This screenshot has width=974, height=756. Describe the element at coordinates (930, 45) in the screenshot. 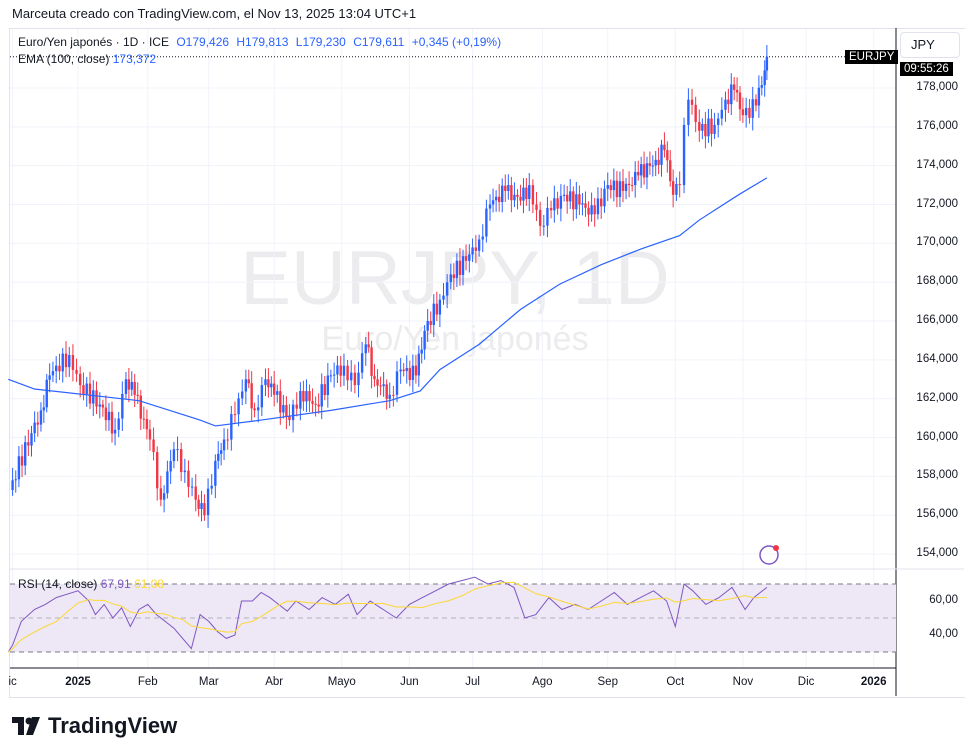

I see `currency-selector: JPY` at that location.